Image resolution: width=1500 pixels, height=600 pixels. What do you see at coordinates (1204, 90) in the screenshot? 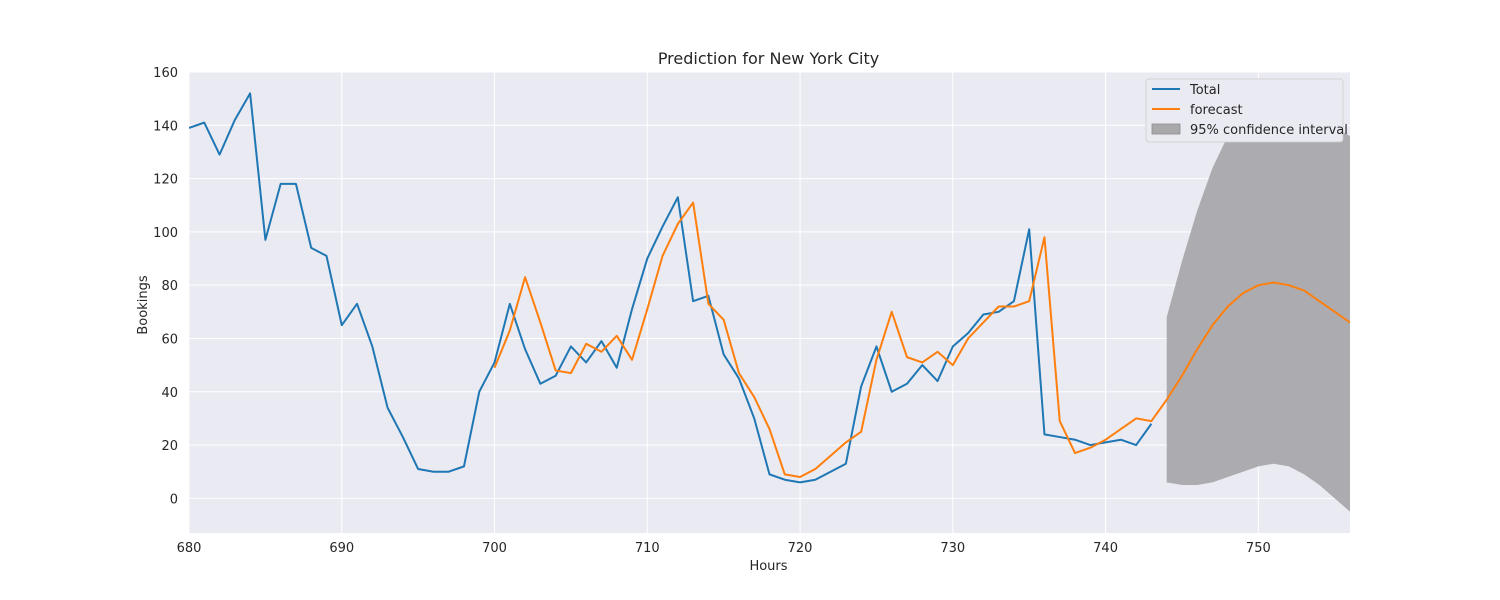
I see `legend-label-total: Total` at bounding box center [1204, 90].